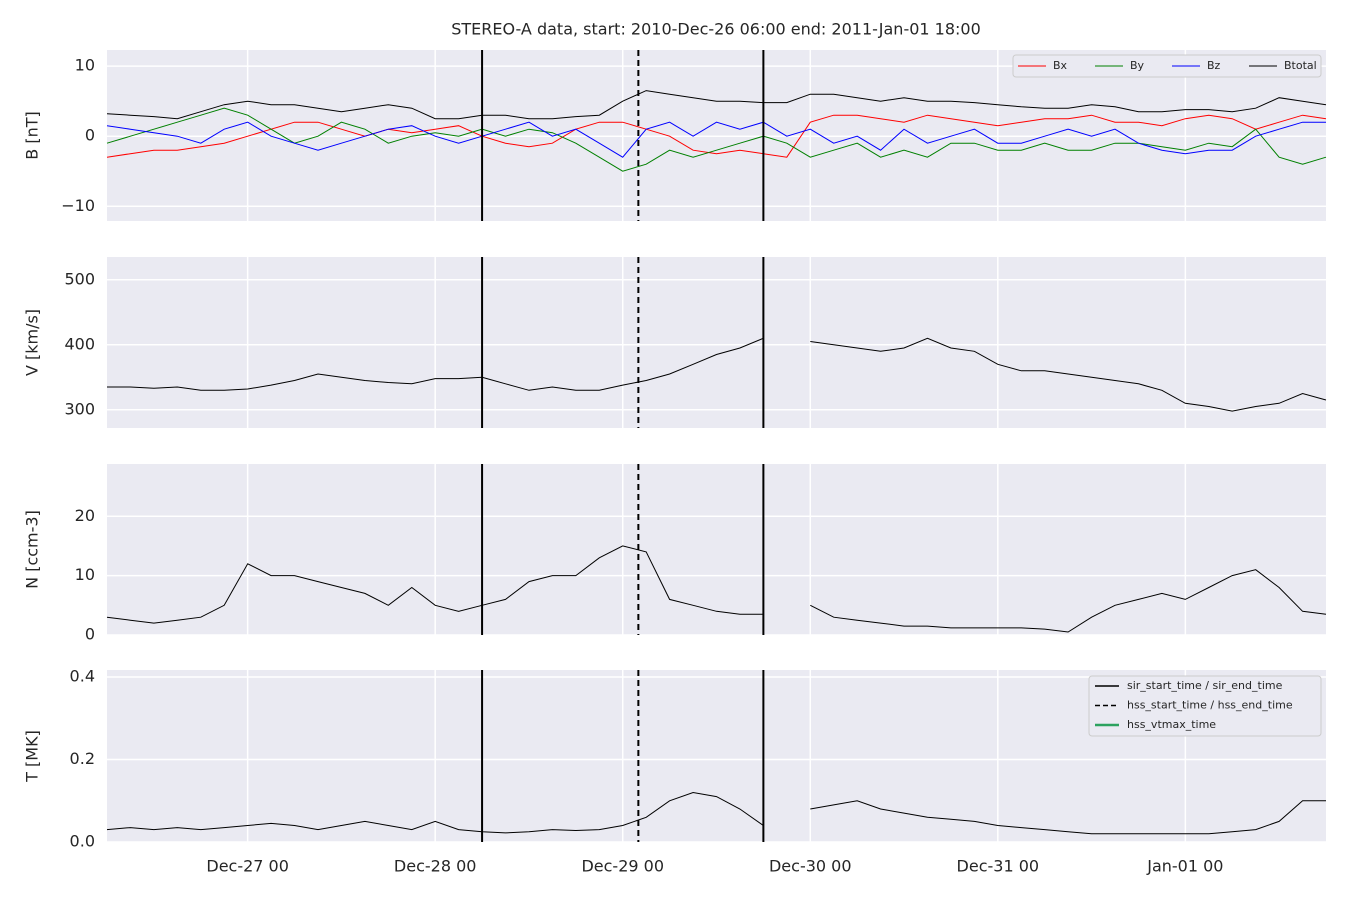 This screenshot has width=1350, height=900. I want to click on x-tick-label: Dec-28 00, so click(435, 866).